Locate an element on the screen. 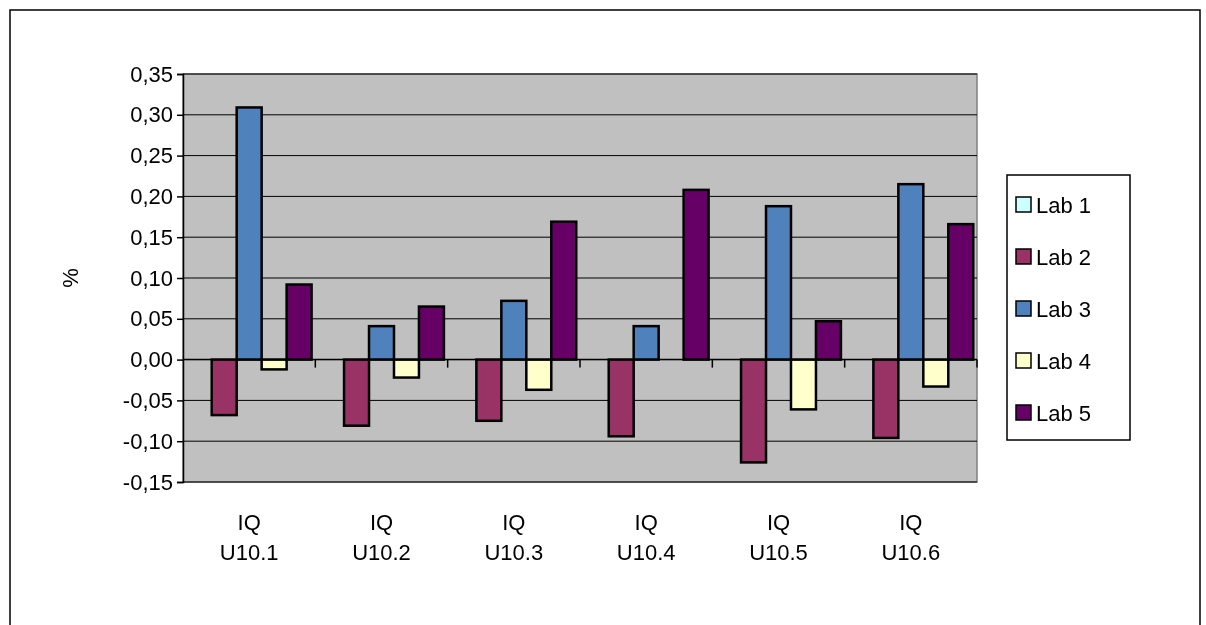 The height and width of the screenshot is (625, 1206). y-axis-title: % is located at coordinates (70, 278).